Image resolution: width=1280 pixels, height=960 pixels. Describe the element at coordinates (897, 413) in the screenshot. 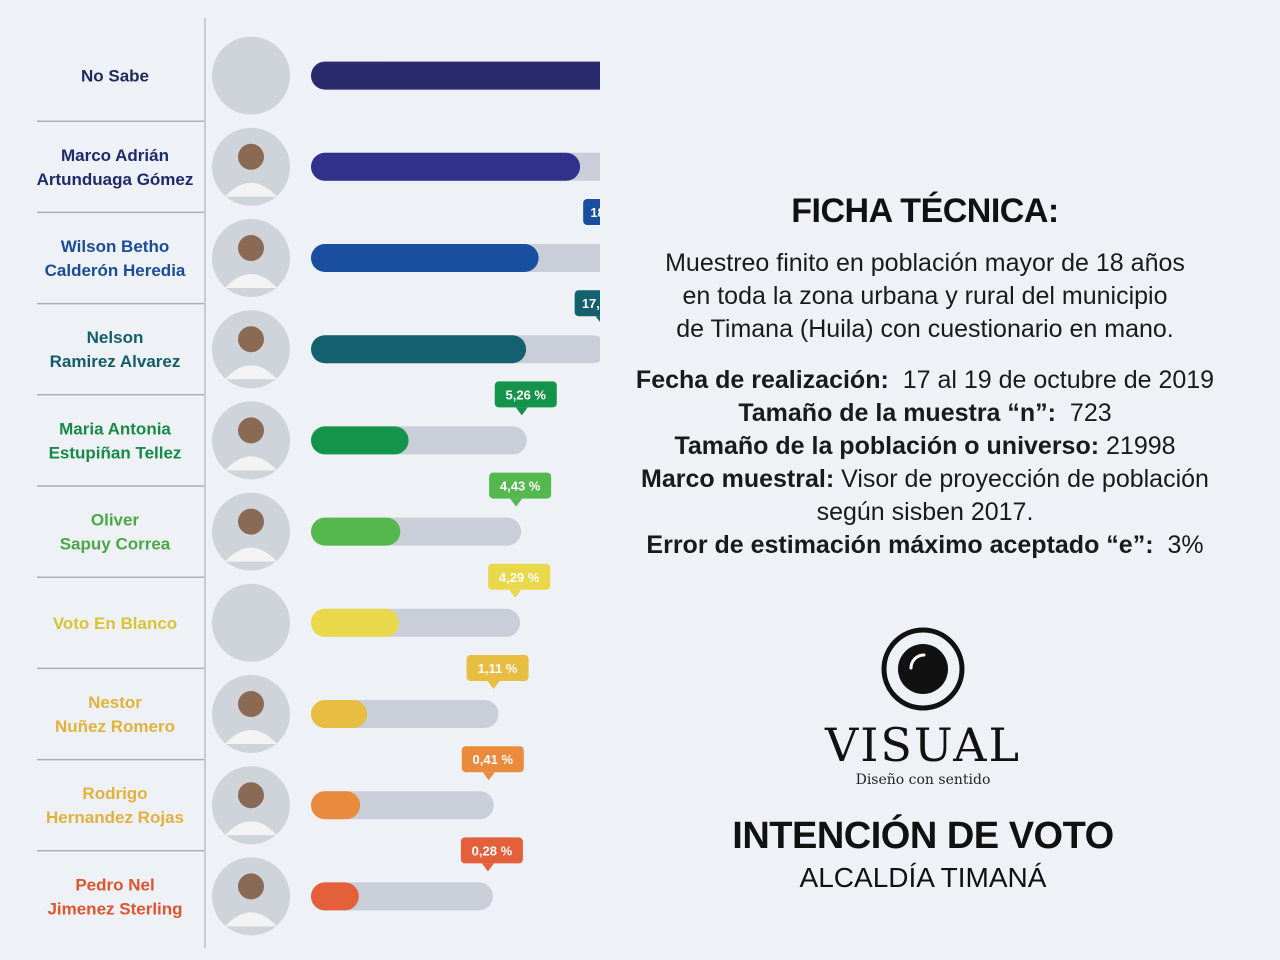

I see `sample-size-label: Tamaño de la muestra “n”:` at that location.